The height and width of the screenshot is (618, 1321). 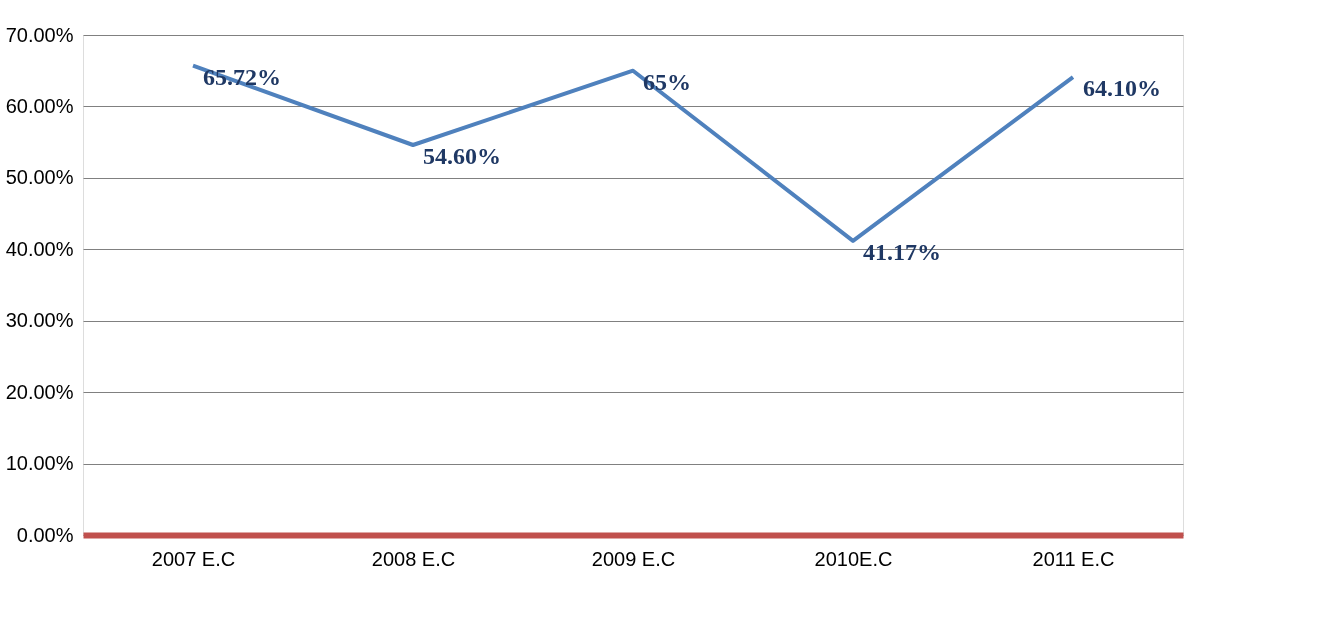 I want to click on y-tick-label: 60.00%, so click(x=39, y=105).